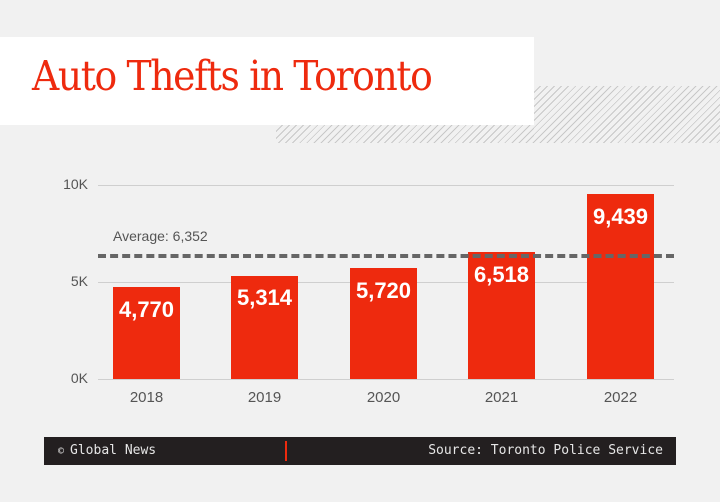 This screenshot has height=502, width=720. What do you see at coordinates (75, 184) in the screenshot?
I see `ytick-10k: 10K` at bounding box center [75, 184].